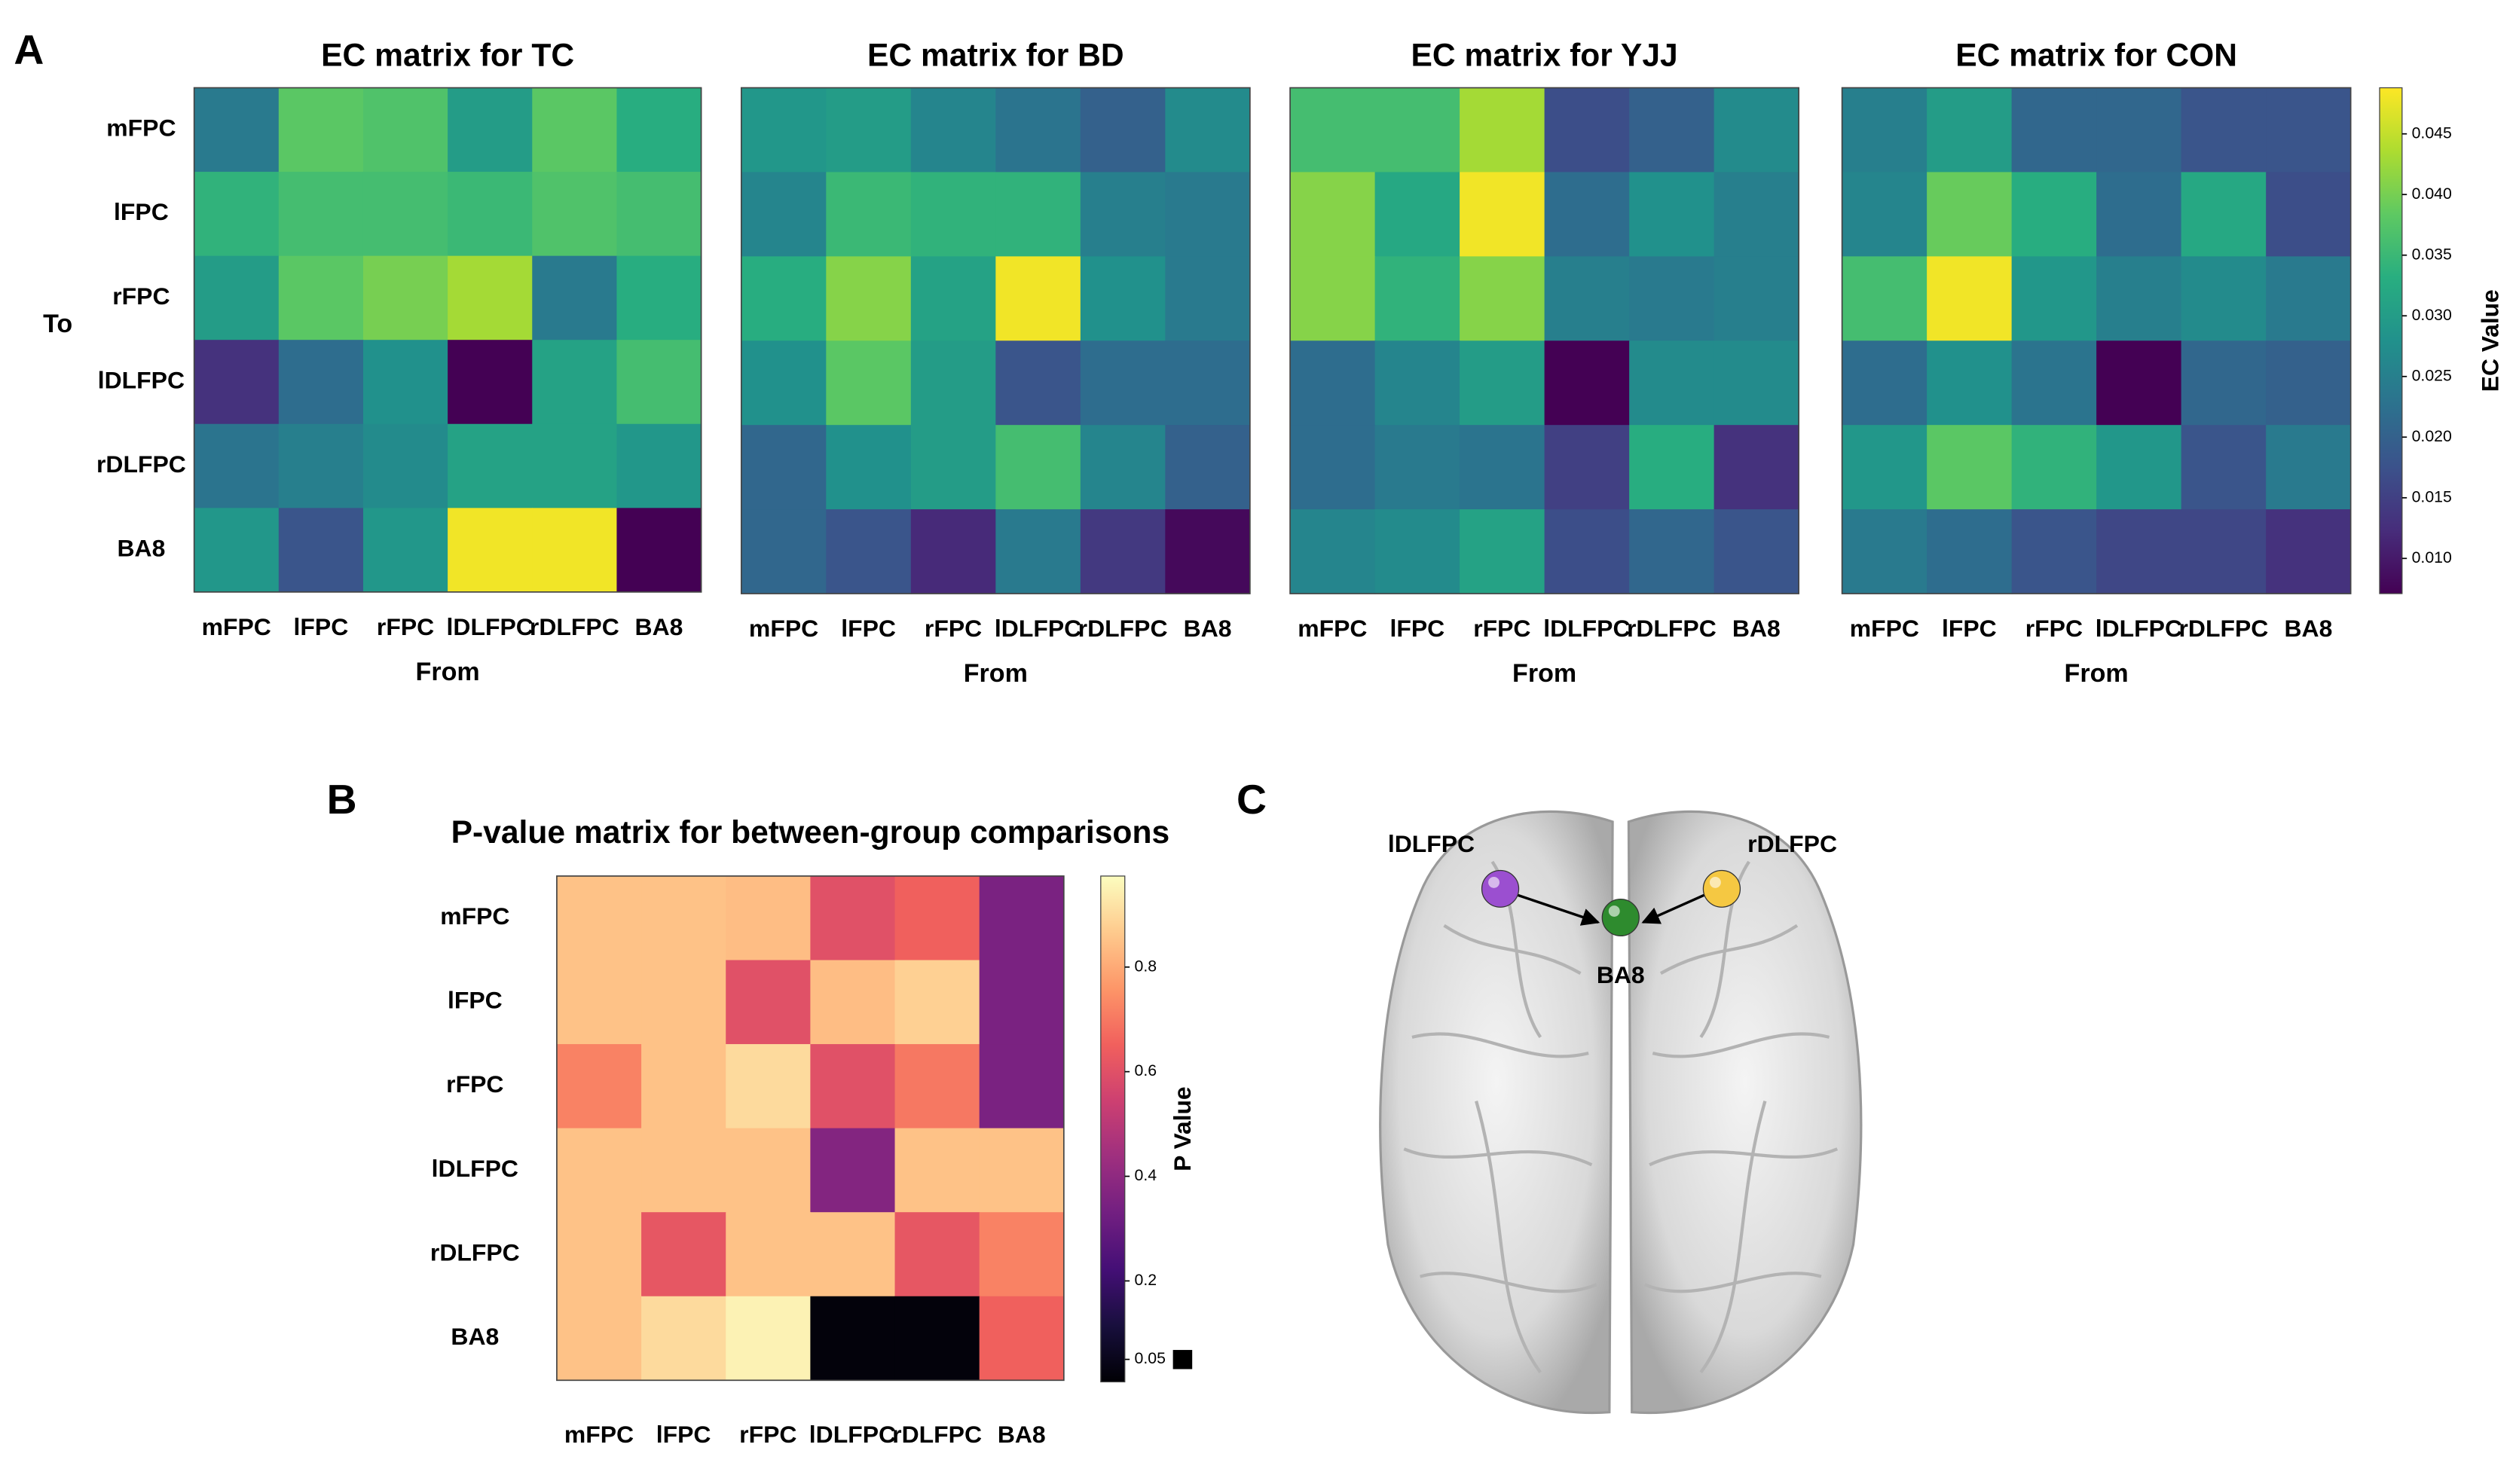 The image size is (2516, 1484). What do you see at coordinates (142, 379) in the screenshot?
I see `y-tick-label: lDLFPC` at bounding box center [142, 379].